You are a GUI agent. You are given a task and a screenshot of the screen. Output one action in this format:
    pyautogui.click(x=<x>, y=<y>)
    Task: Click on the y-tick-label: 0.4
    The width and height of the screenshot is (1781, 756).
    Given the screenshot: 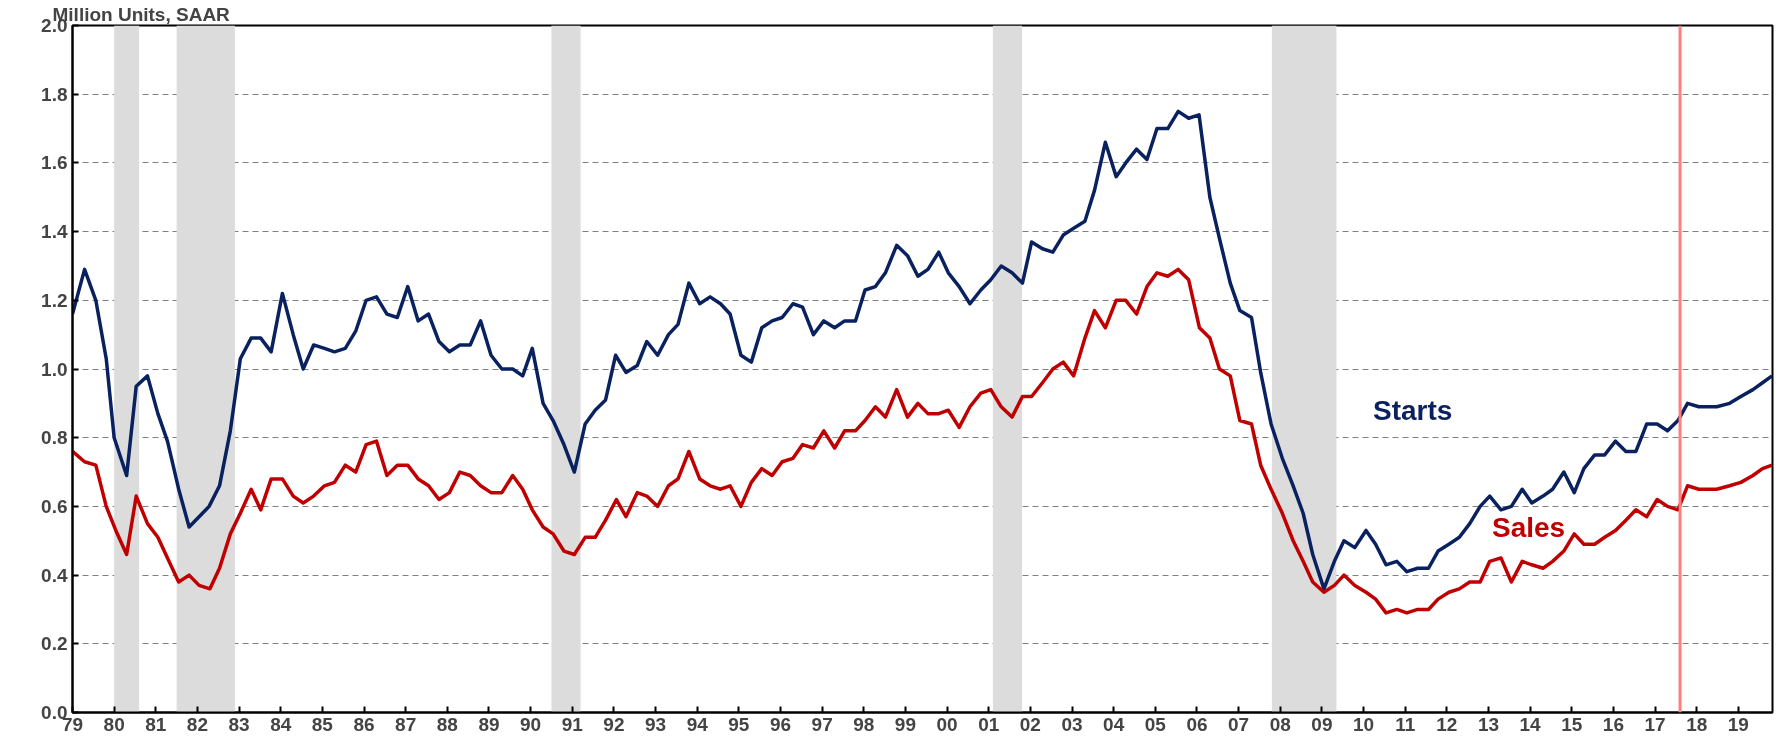 What is the action you would take?
    pyautogui.click(x=54, y=575)
    